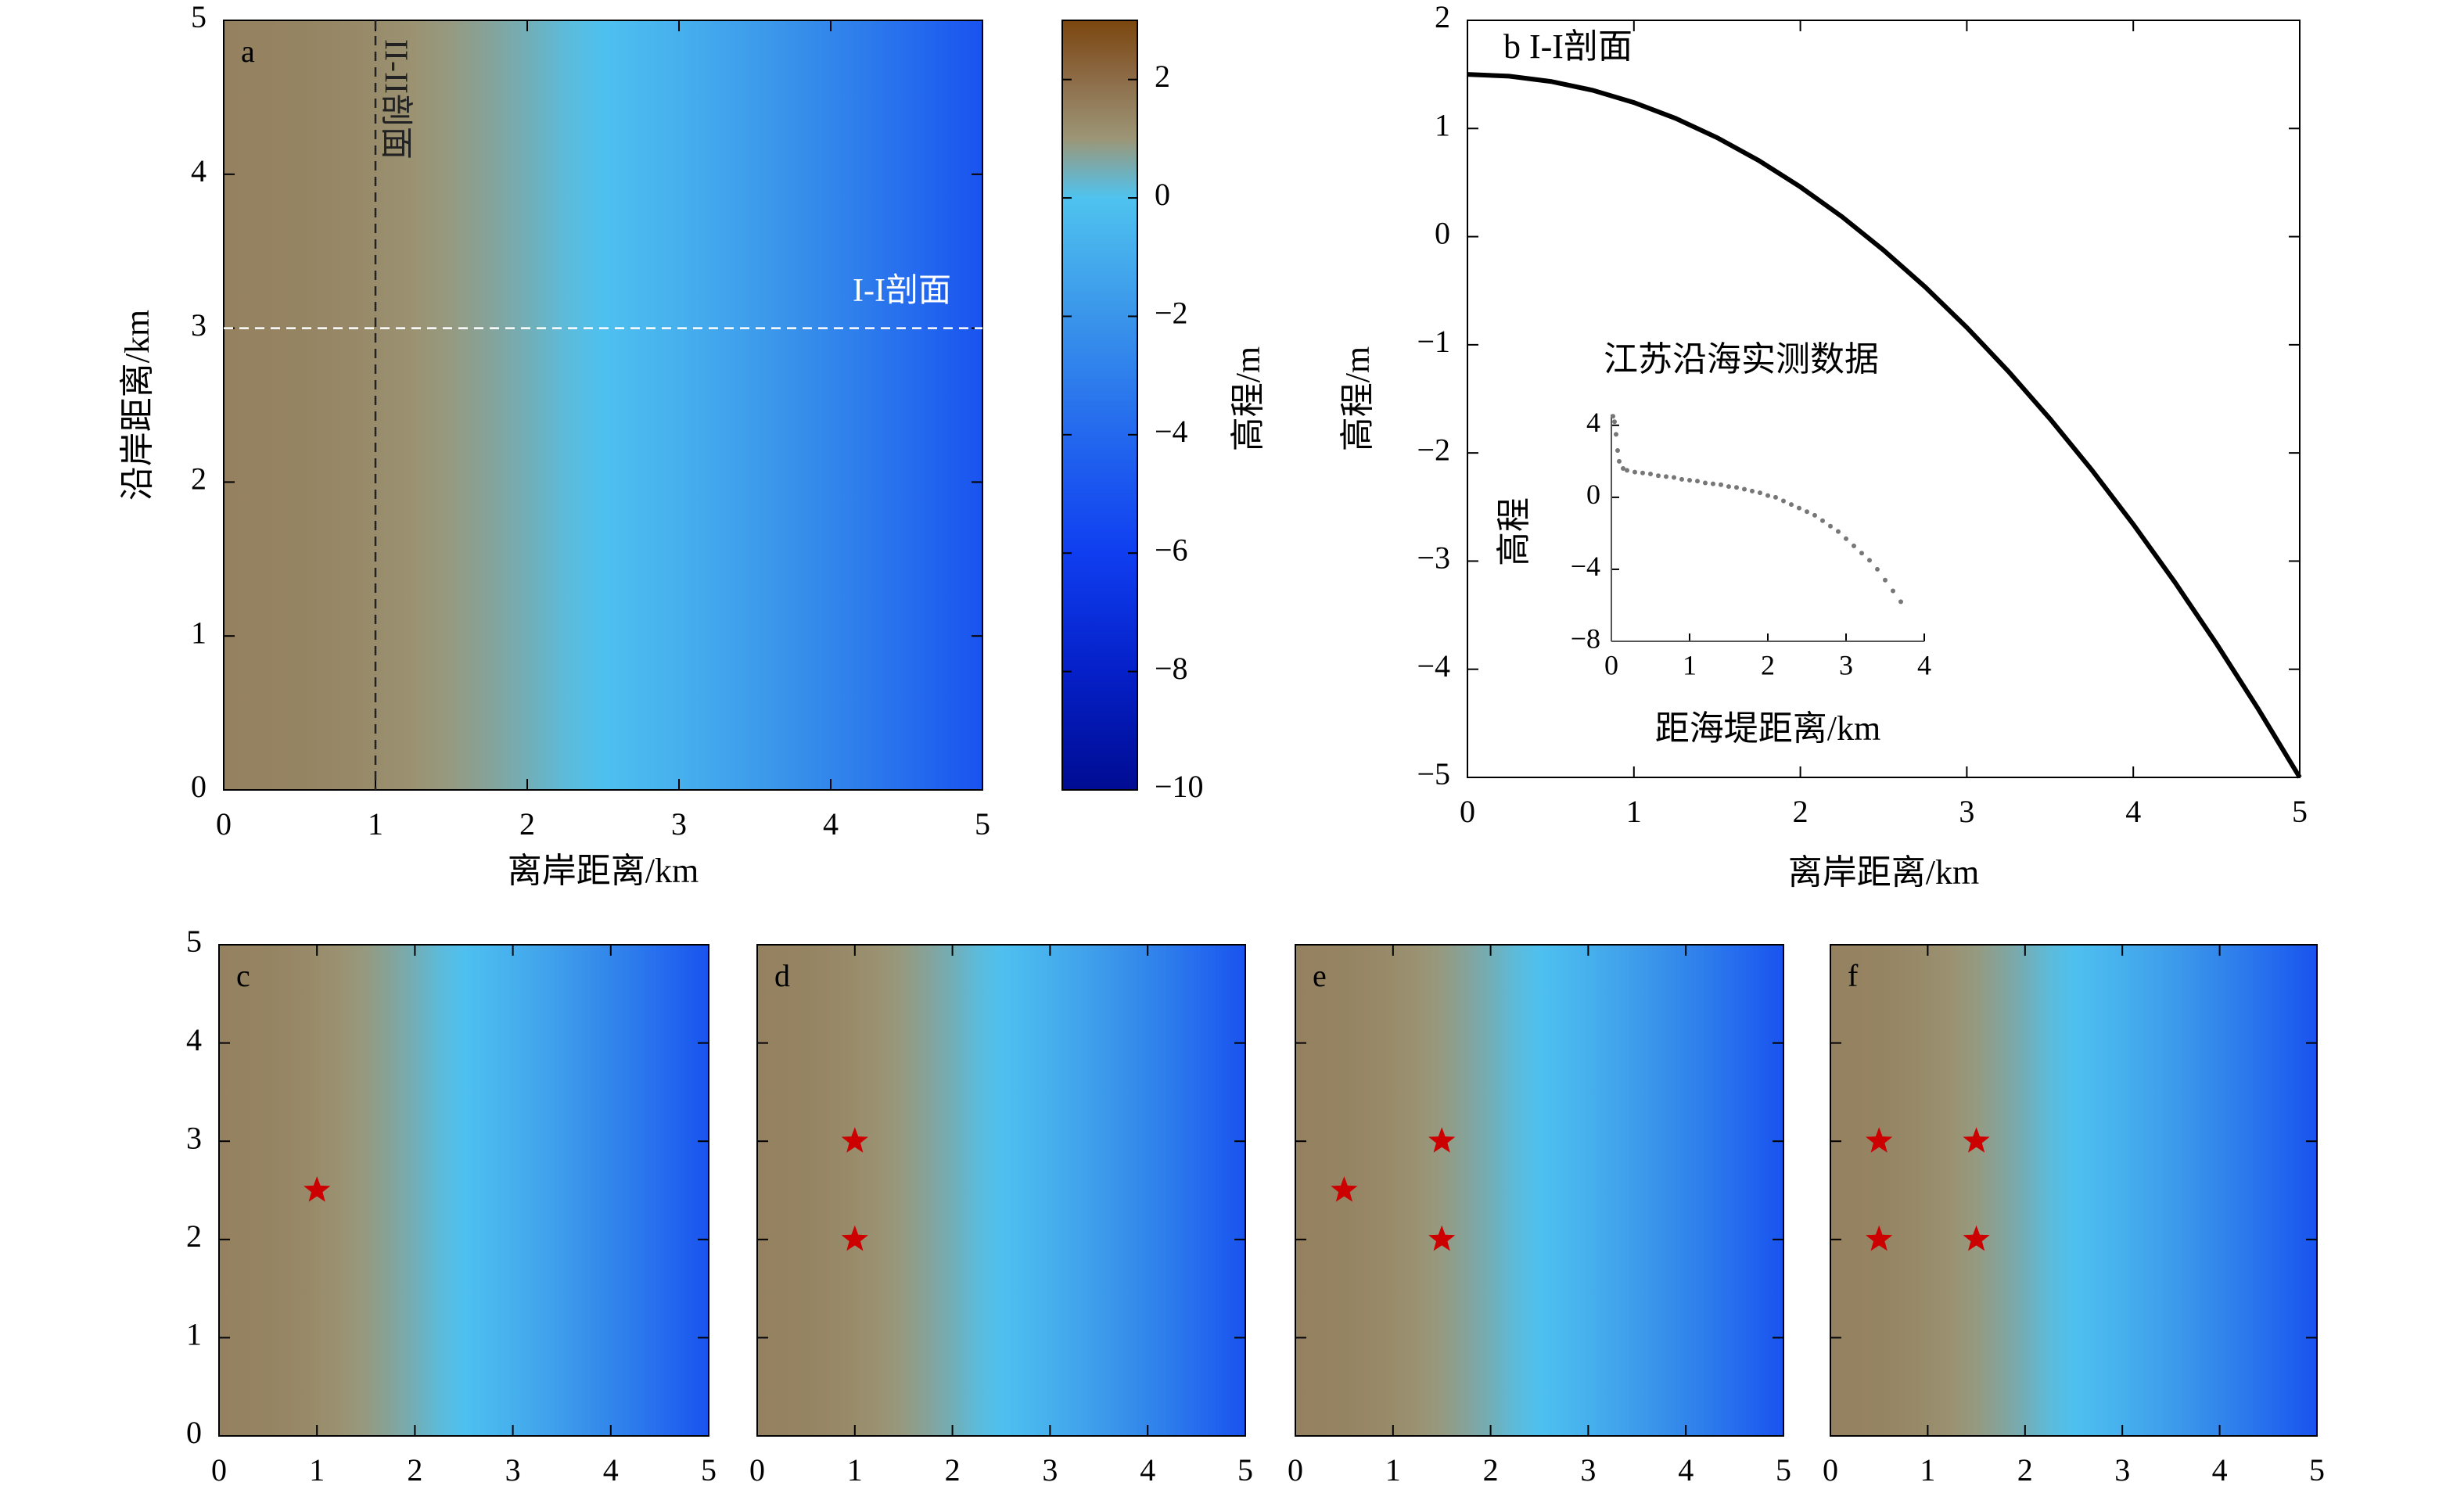  What do you see at coordinates (1179, 786) in the screenshot?
I see `colorbar-tick-label: −10` at bounding box center [1179, 786].